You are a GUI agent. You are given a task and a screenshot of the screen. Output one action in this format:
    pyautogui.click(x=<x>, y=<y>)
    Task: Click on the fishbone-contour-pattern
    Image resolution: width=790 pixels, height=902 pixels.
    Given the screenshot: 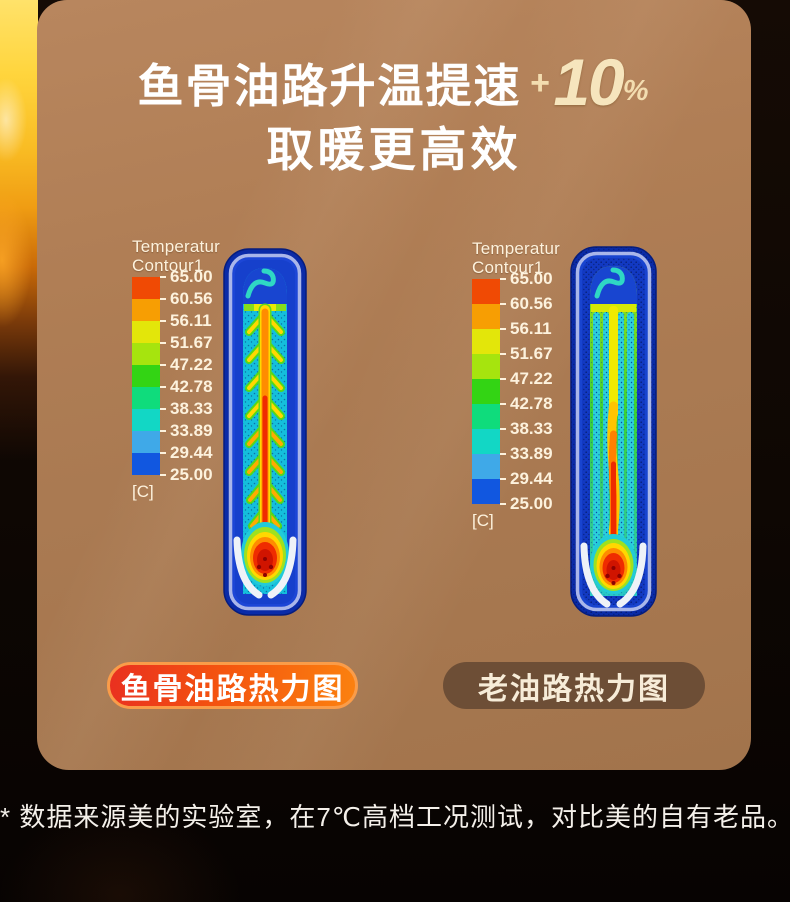 What is the action you would take?
    pyautogui.click(x=265, y=433)
    